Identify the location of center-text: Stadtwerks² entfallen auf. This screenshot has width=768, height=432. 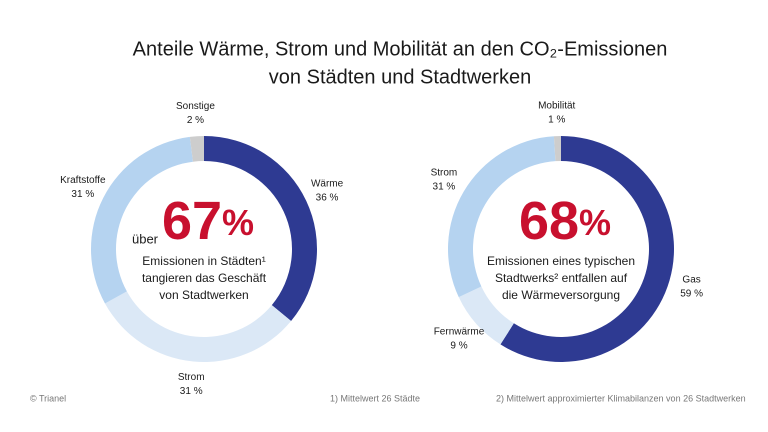
(561, 278).